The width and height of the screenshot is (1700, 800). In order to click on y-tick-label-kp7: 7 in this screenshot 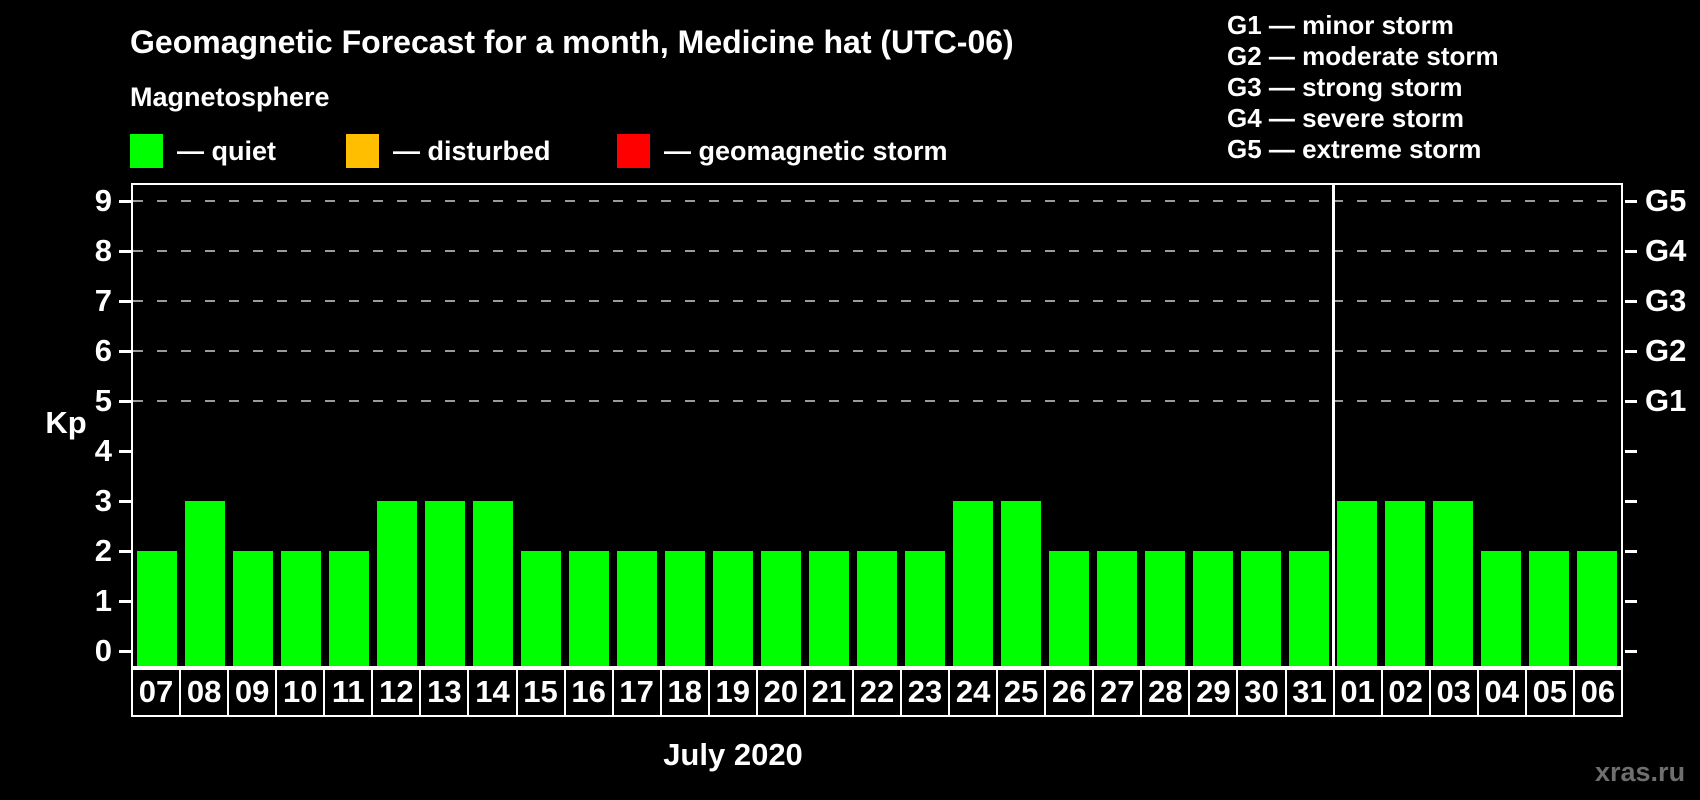, I will do `click(103, 300)`.